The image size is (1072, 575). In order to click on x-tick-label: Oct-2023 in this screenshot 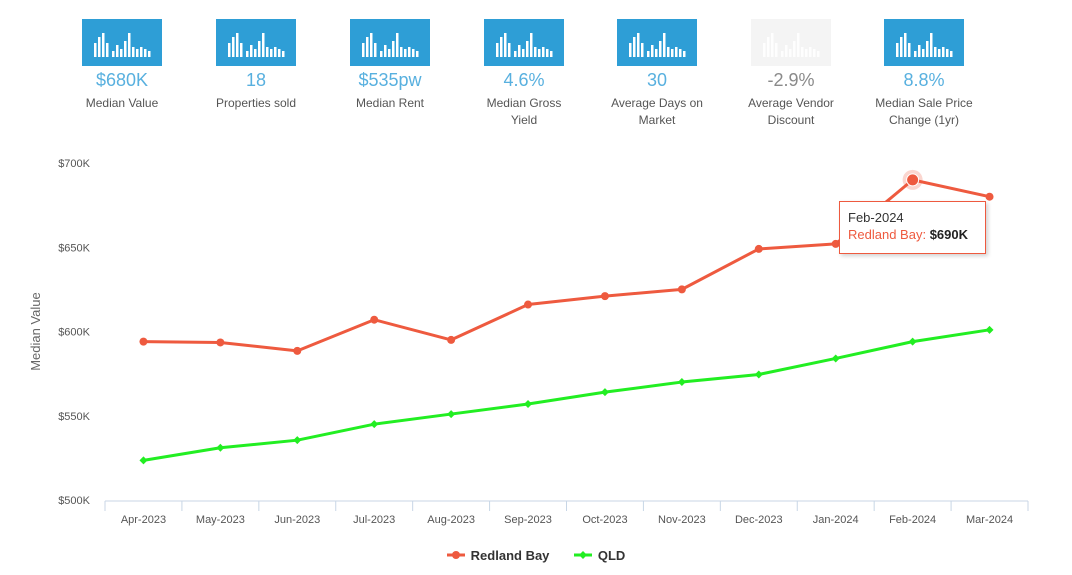, I will do `click(604, 520)`.